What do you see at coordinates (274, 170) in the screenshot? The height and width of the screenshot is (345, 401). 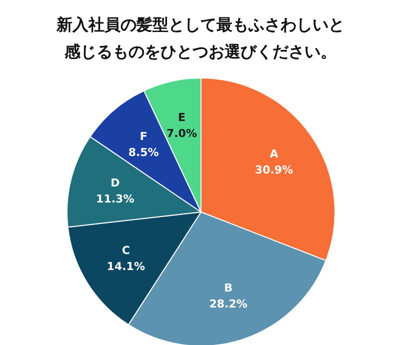 I see `data-label: 30.9%` at bounding box center [274, 170].